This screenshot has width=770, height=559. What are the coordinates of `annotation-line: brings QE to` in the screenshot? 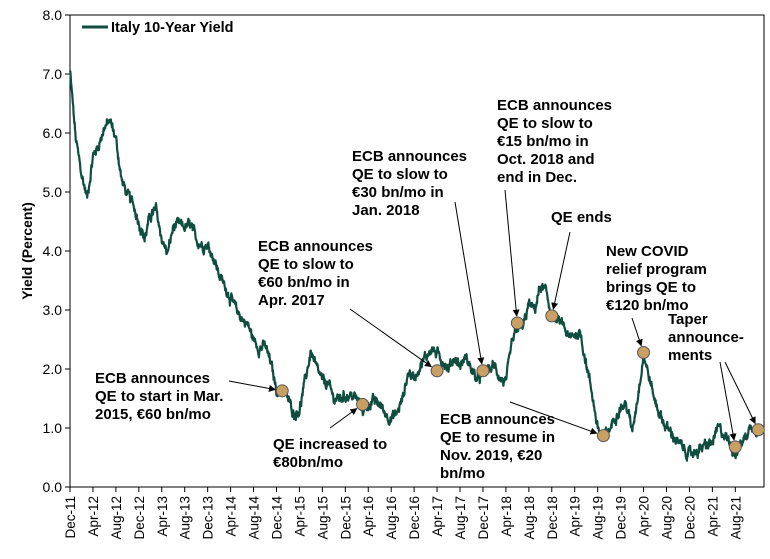 It's located at (651, 287).